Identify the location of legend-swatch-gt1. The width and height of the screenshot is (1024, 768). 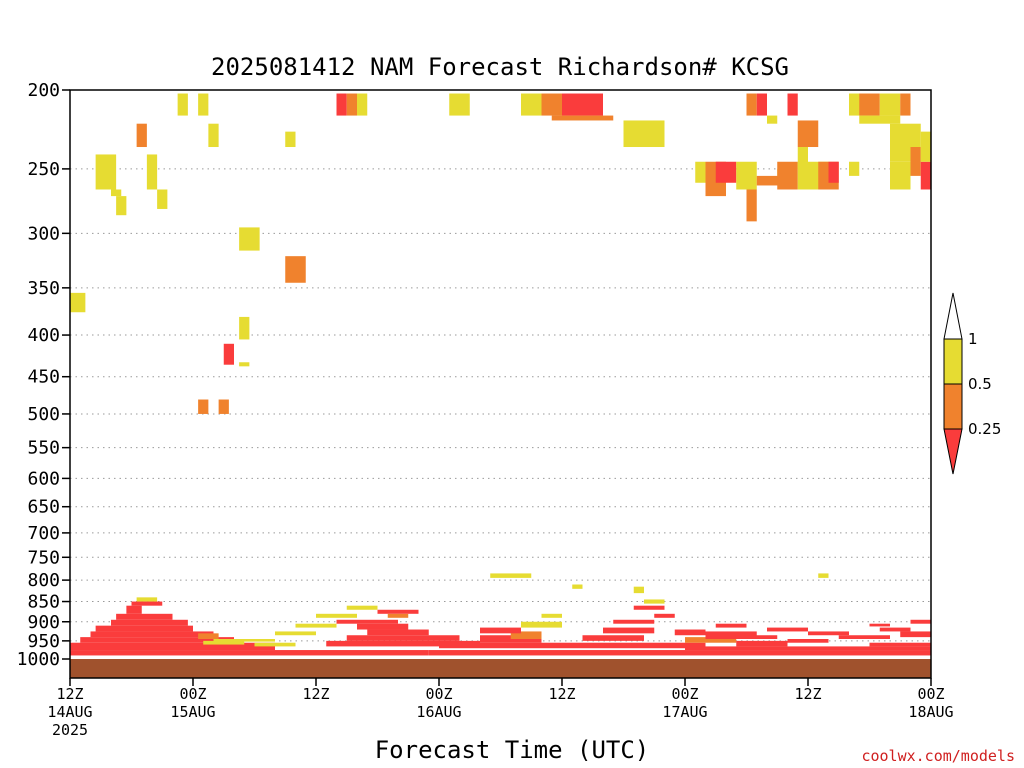
(953, 316).